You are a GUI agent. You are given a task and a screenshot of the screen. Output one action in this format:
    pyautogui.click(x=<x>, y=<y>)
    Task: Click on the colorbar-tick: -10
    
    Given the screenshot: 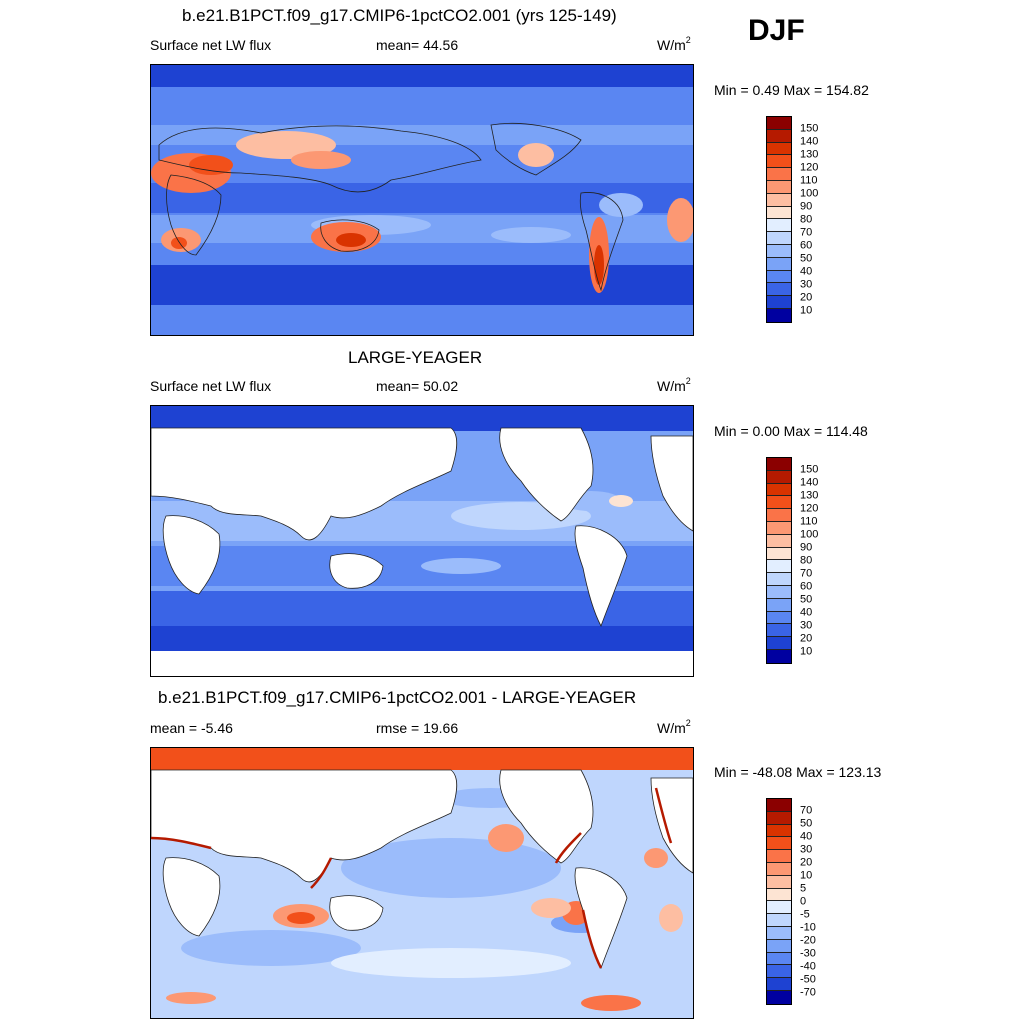 What is the action you would take?
    pyautogui.click(x=808, y=927)
    